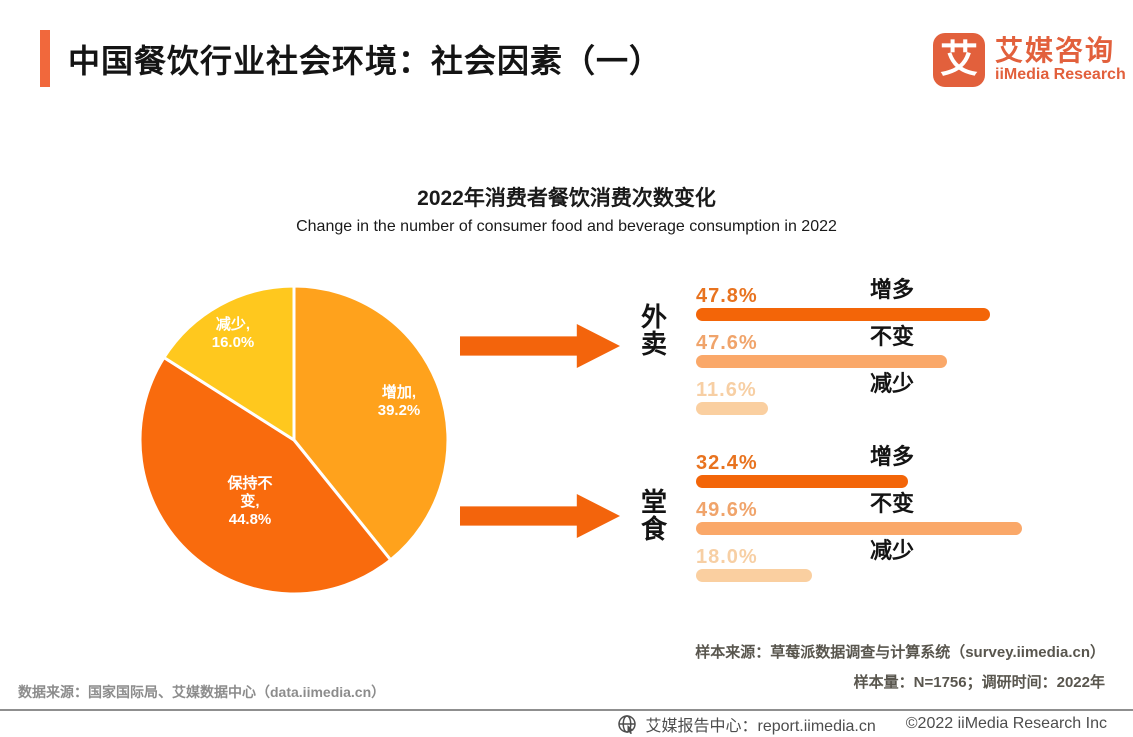 The width and height of the screenshot is (1133, 737). I want to click on globe-icon, so click(627, 724).